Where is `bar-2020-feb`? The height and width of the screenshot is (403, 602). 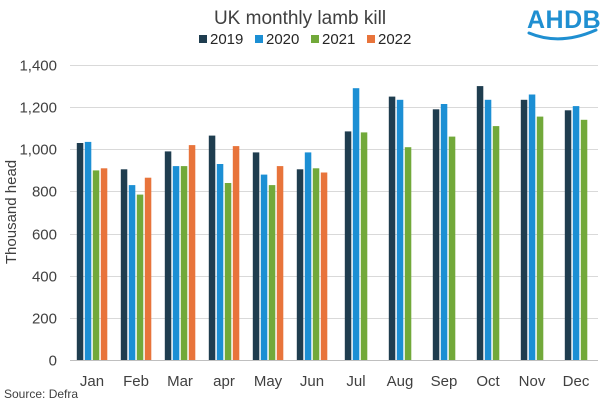
bar-2020-feb is located at coordinates (132, 272).